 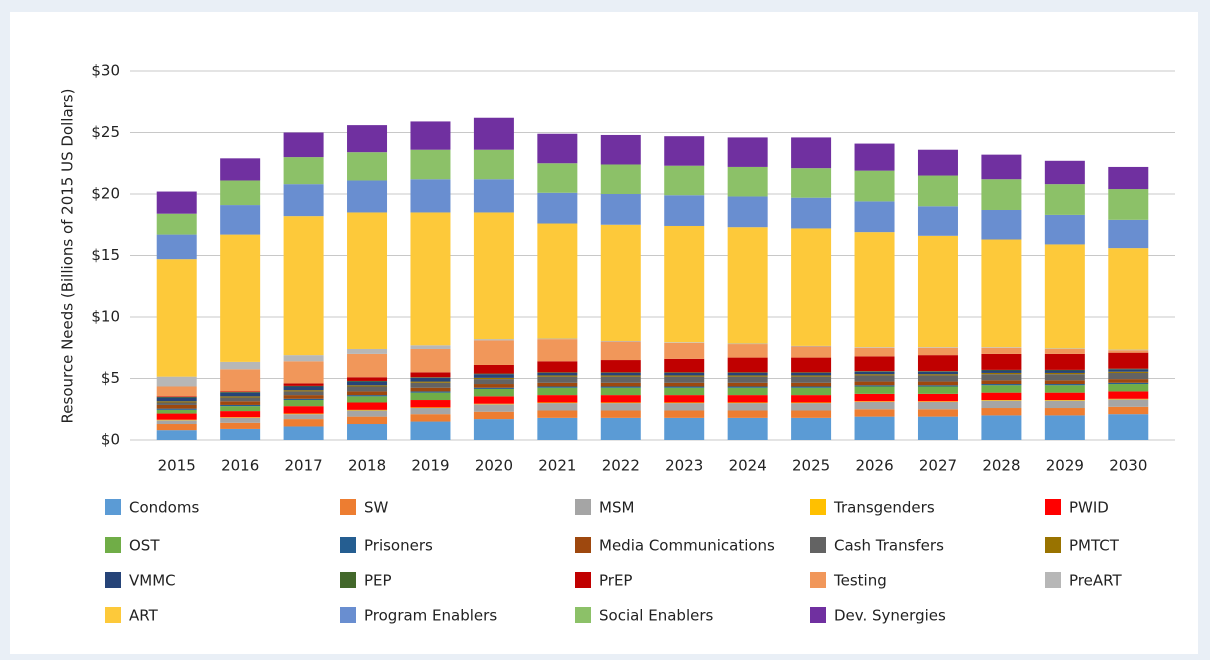 I want to click on legend-label: PrEP, so click(x=615, y=581).